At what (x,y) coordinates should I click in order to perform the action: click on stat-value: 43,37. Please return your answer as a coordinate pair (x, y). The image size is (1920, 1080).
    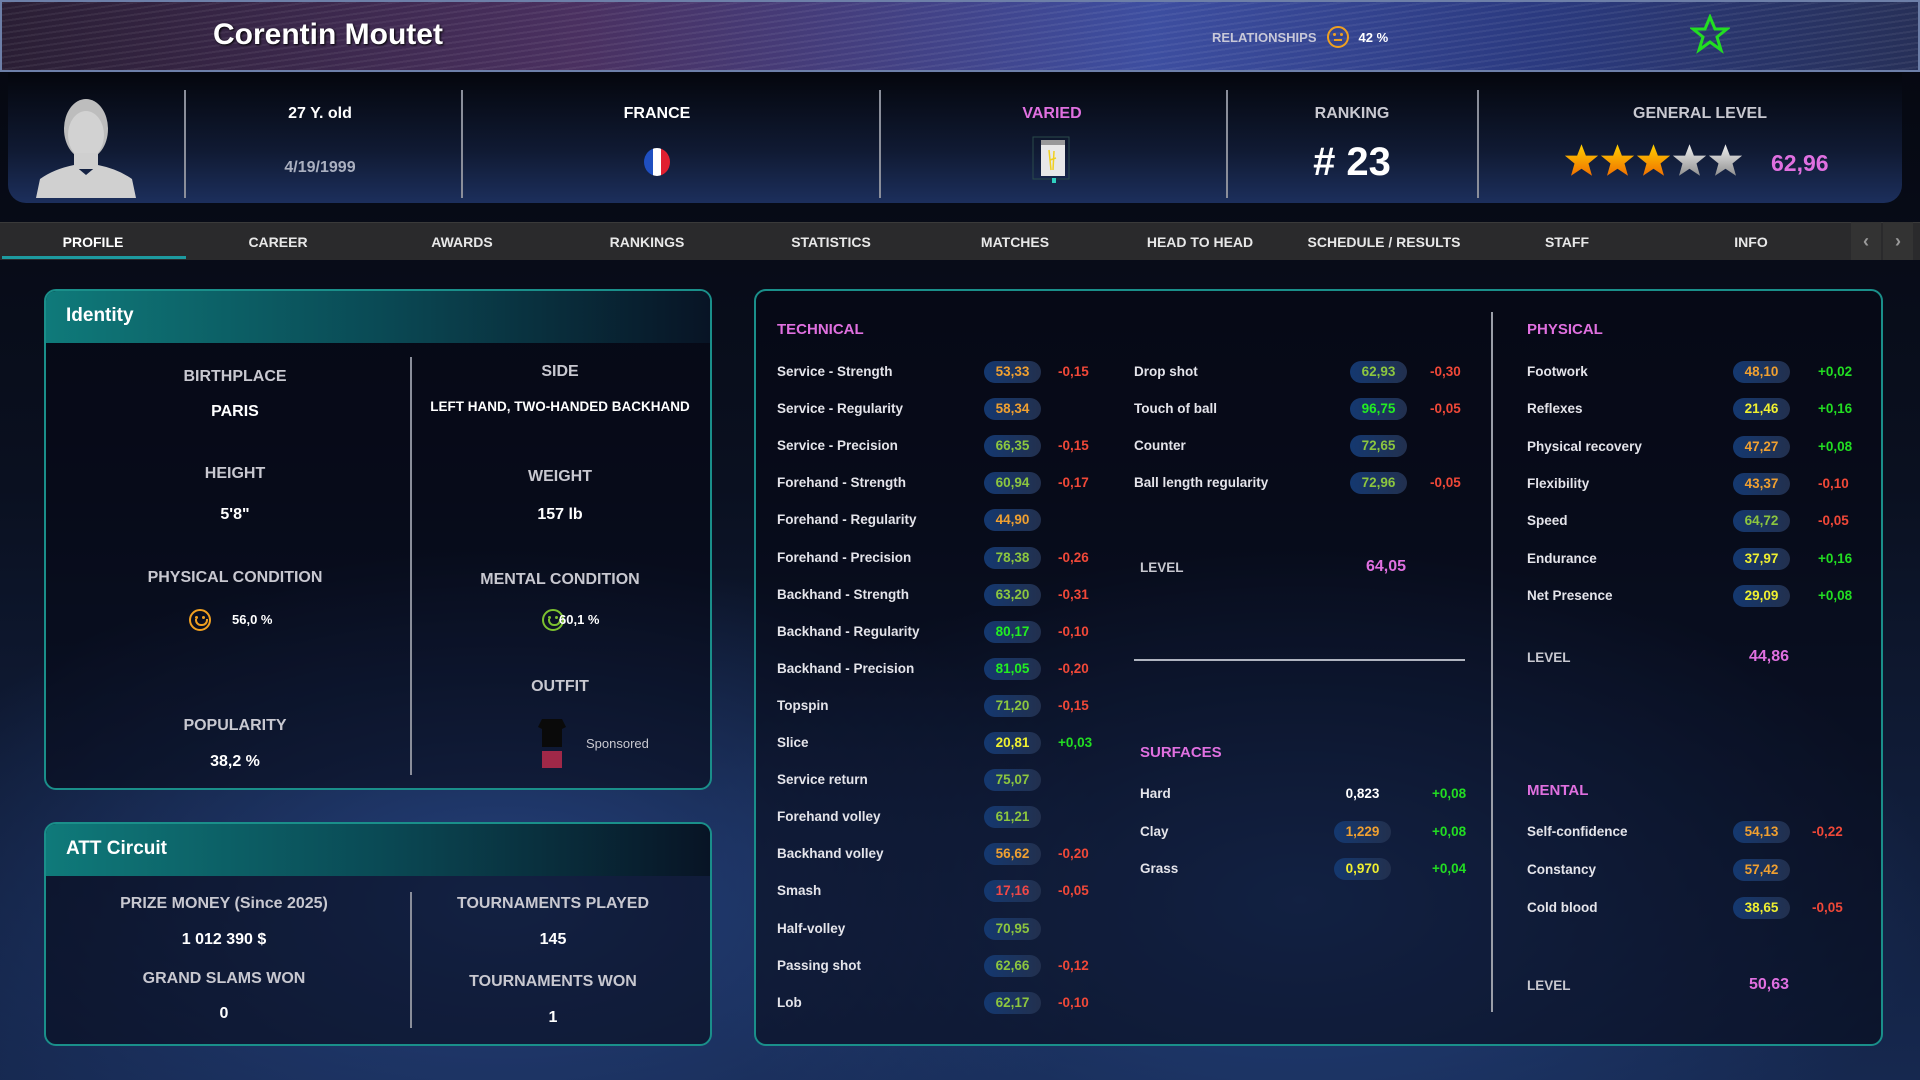
    Looking at the image, I should click on (1761, 483).